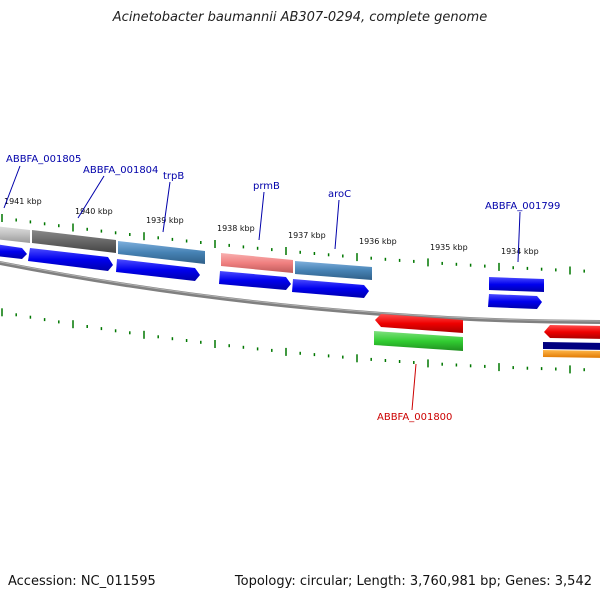  Describe the element at coordinates (571, 354) in the screenshot. I see `feature-orange` at that location.